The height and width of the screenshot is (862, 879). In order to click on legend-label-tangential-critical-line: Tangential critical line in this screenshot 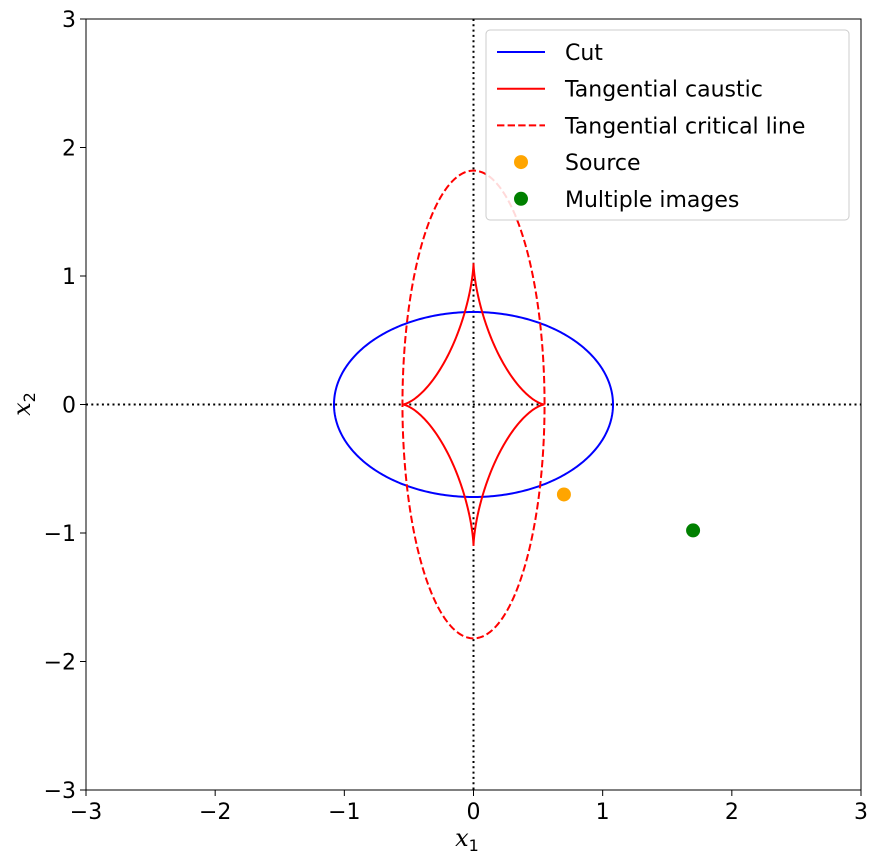, I will do `click(684, 126)`.